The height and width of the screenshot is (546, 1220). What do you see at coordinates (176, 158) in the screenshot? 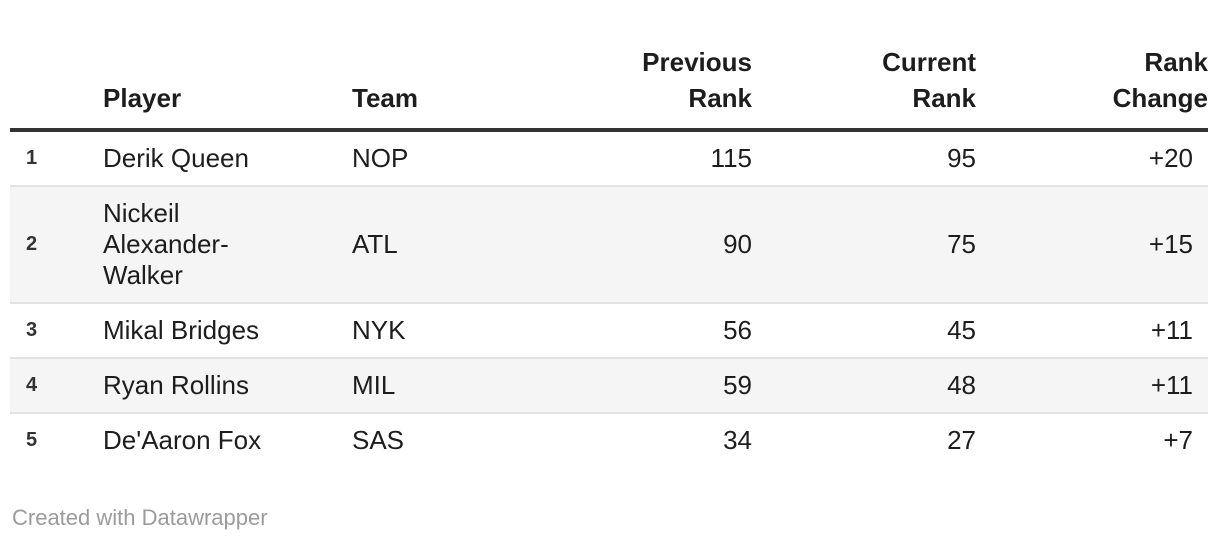
I see `player-cell: Derik Queen` at bounding box center [176, 158].